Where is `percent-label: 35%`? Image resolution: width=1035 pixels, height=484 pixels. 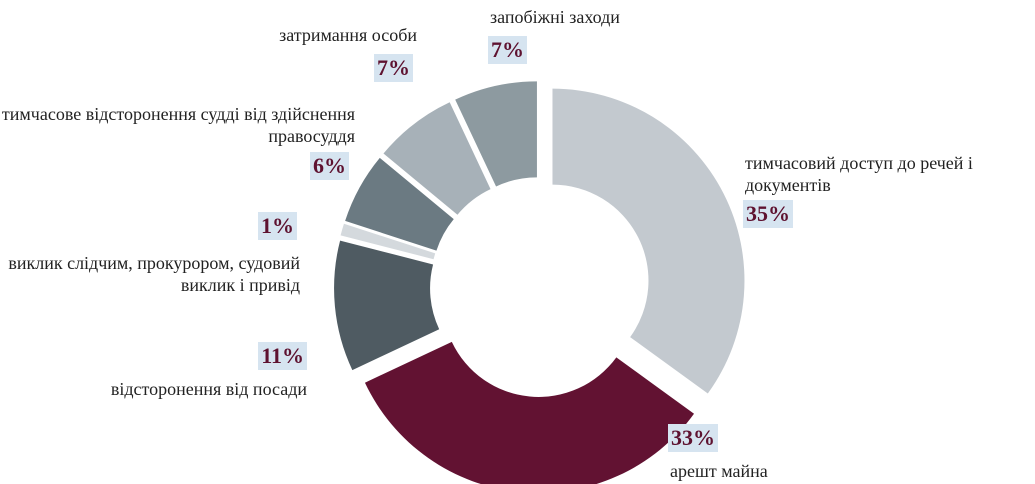 percent-label: 35% is located at coordinates (768, 214).